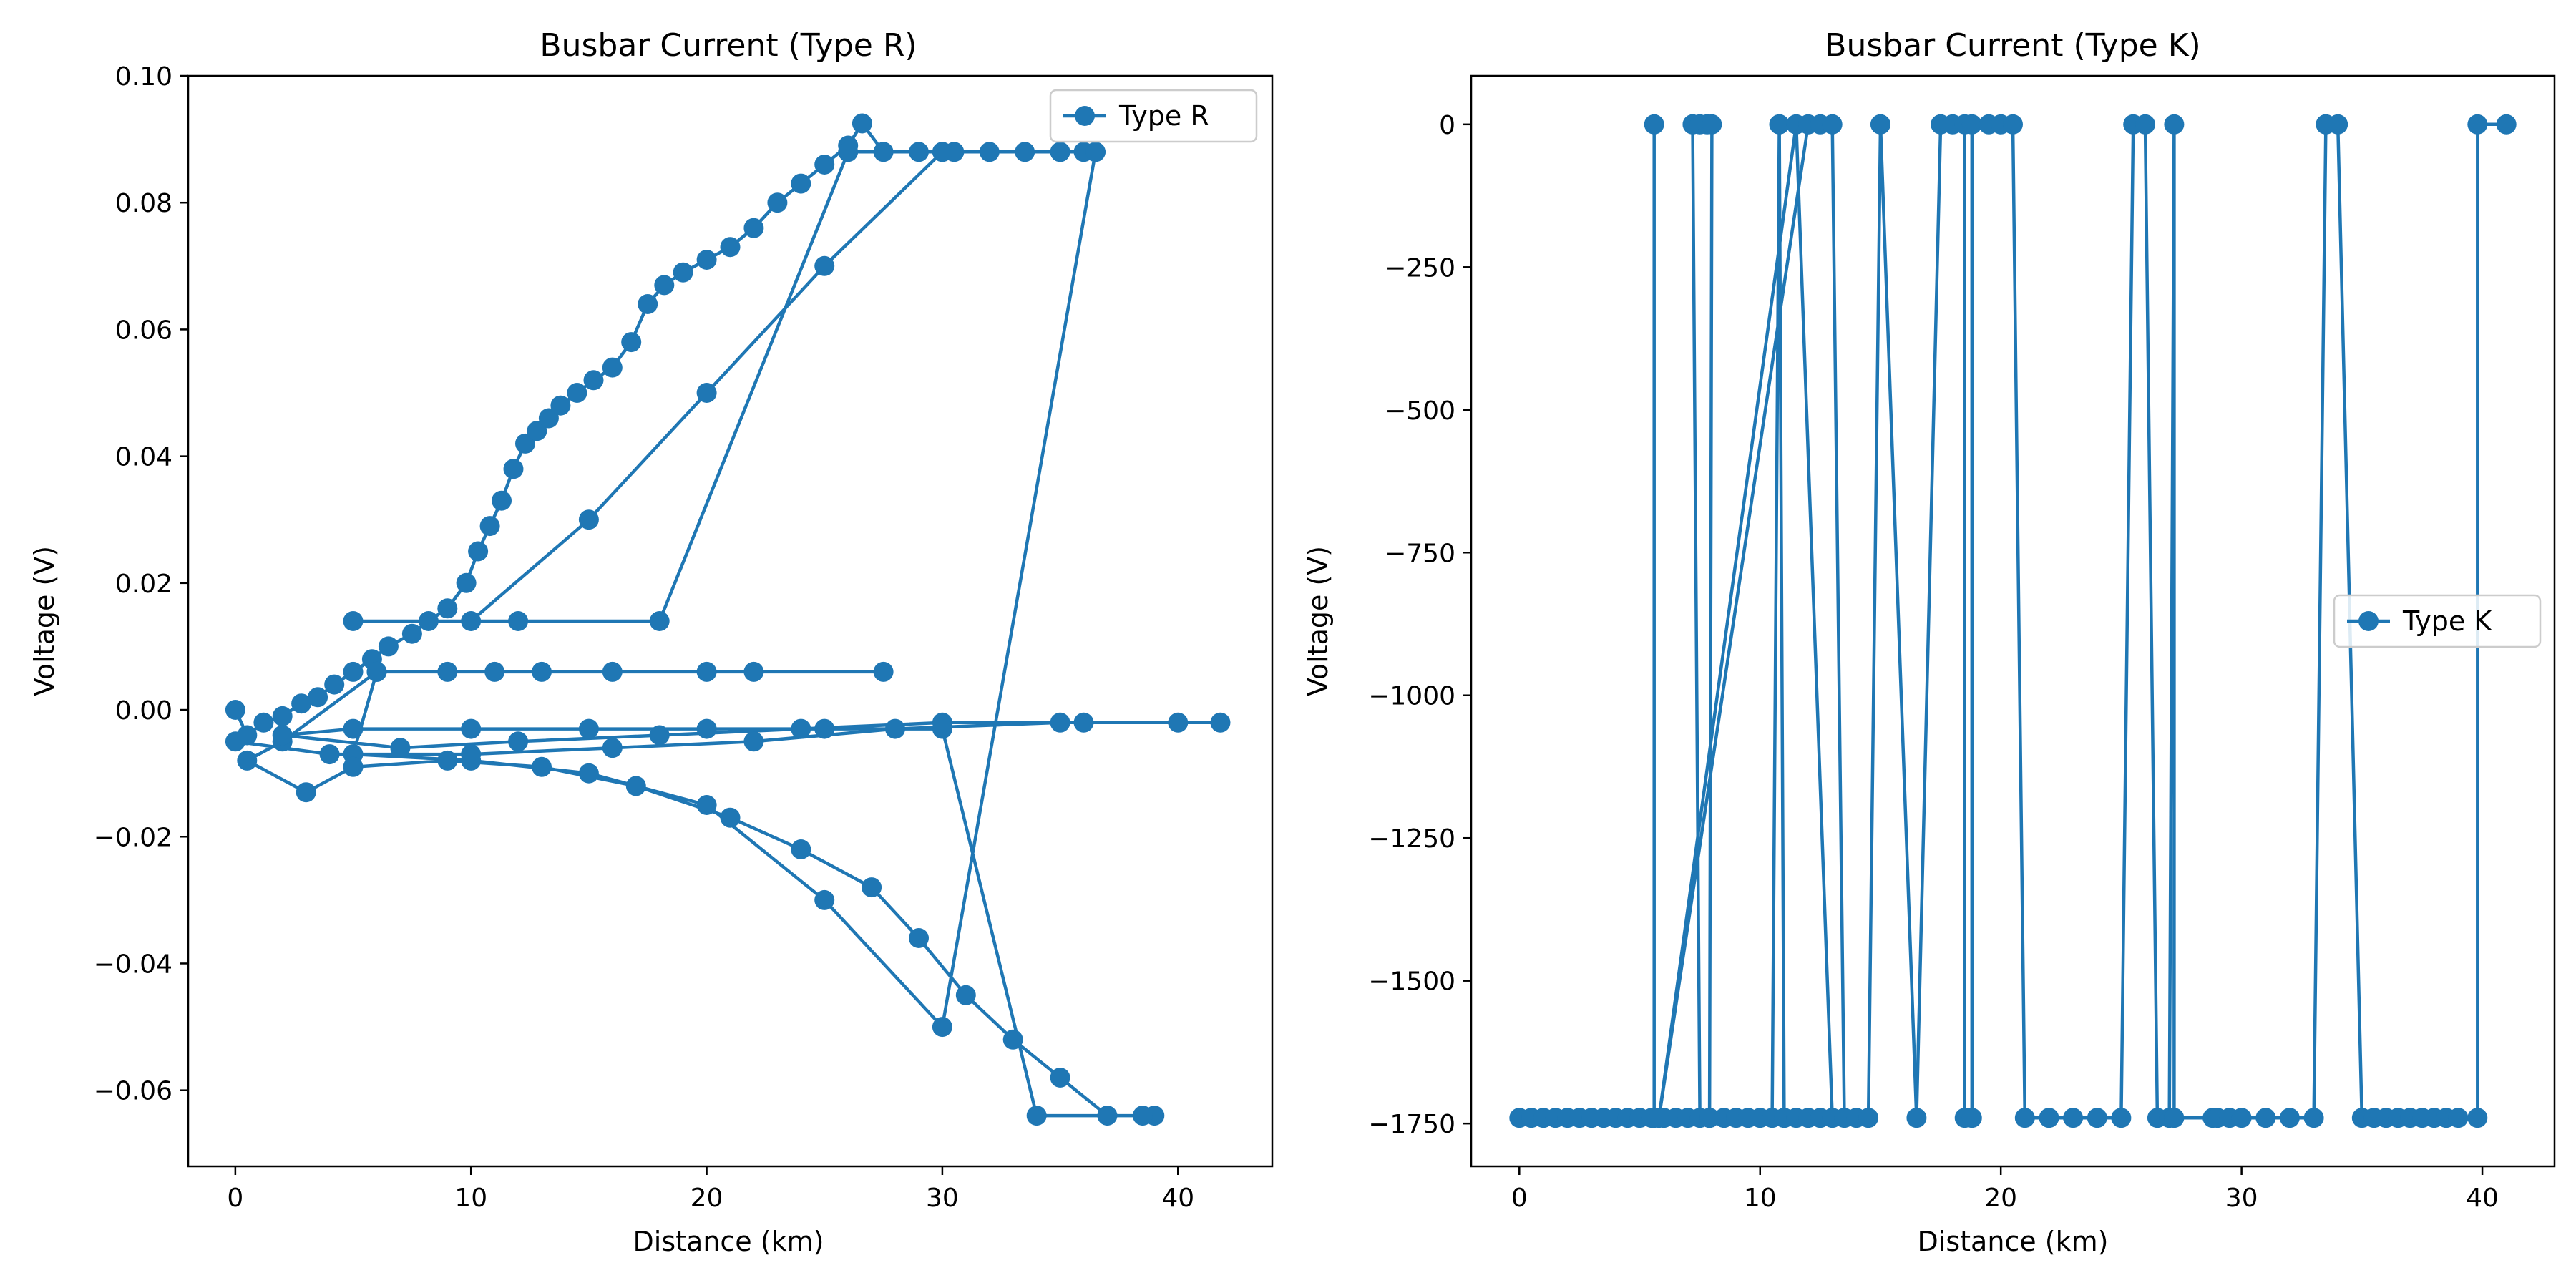 The image size is (2576, 1288). What do you see at coordinates (143, 203) in the screenshot?
I see `y-tick-label: 0.08` at bounding box center [143, 203].